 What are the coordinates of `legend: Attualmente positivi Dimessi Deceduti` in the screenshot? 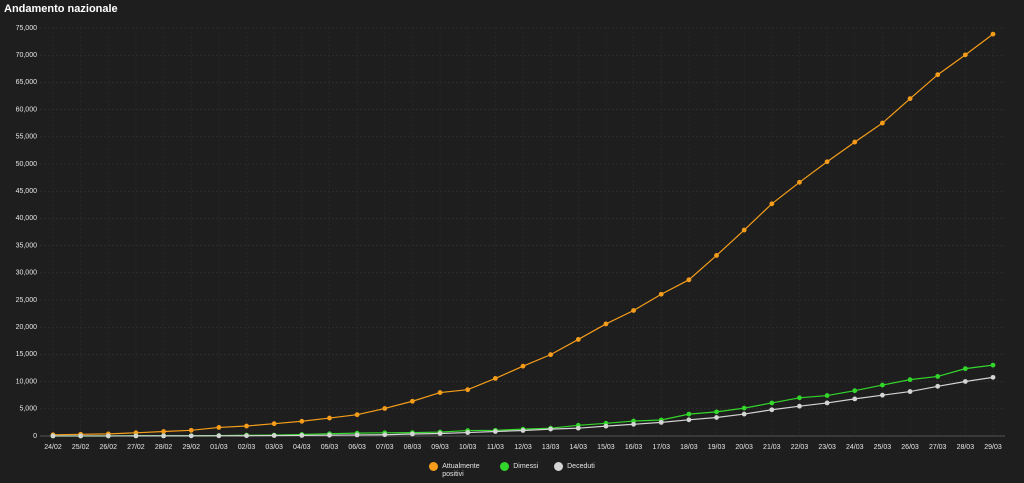 It's located at (512, 470).